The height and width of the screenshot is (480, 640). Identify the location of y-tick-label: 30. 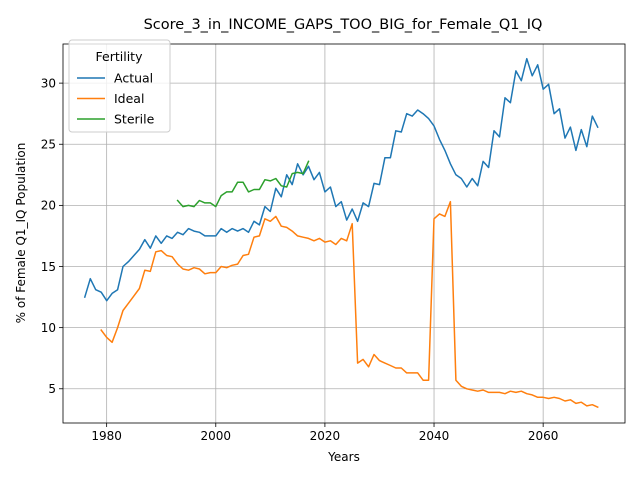
(48, 83).